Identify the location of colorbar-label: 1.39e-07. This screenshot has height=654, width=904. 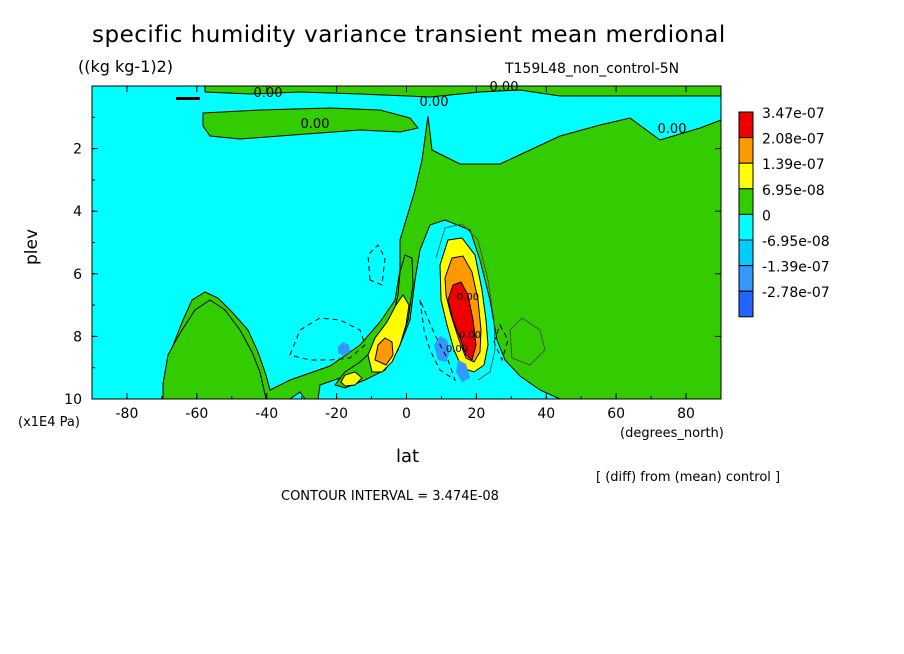
(793, 165).